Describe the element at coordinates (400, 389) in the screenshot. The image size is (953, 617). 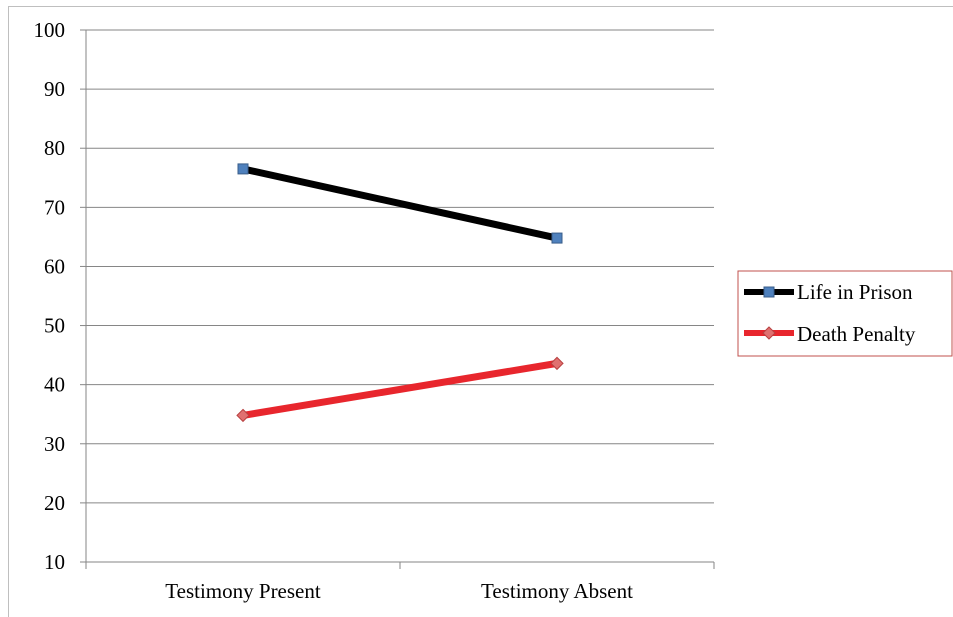
I see `series-line-death-penalty` at that location.